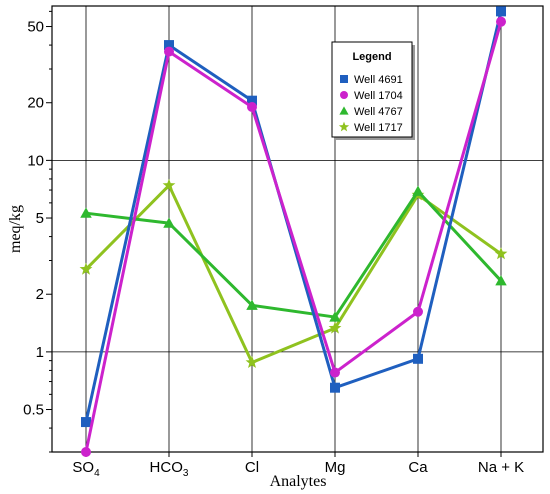 The height and width of the screenshot is (494, 550). Describe the element at coordinates (335, 467) in the screenshot. I see `x-tick-label: Mg` at that location.